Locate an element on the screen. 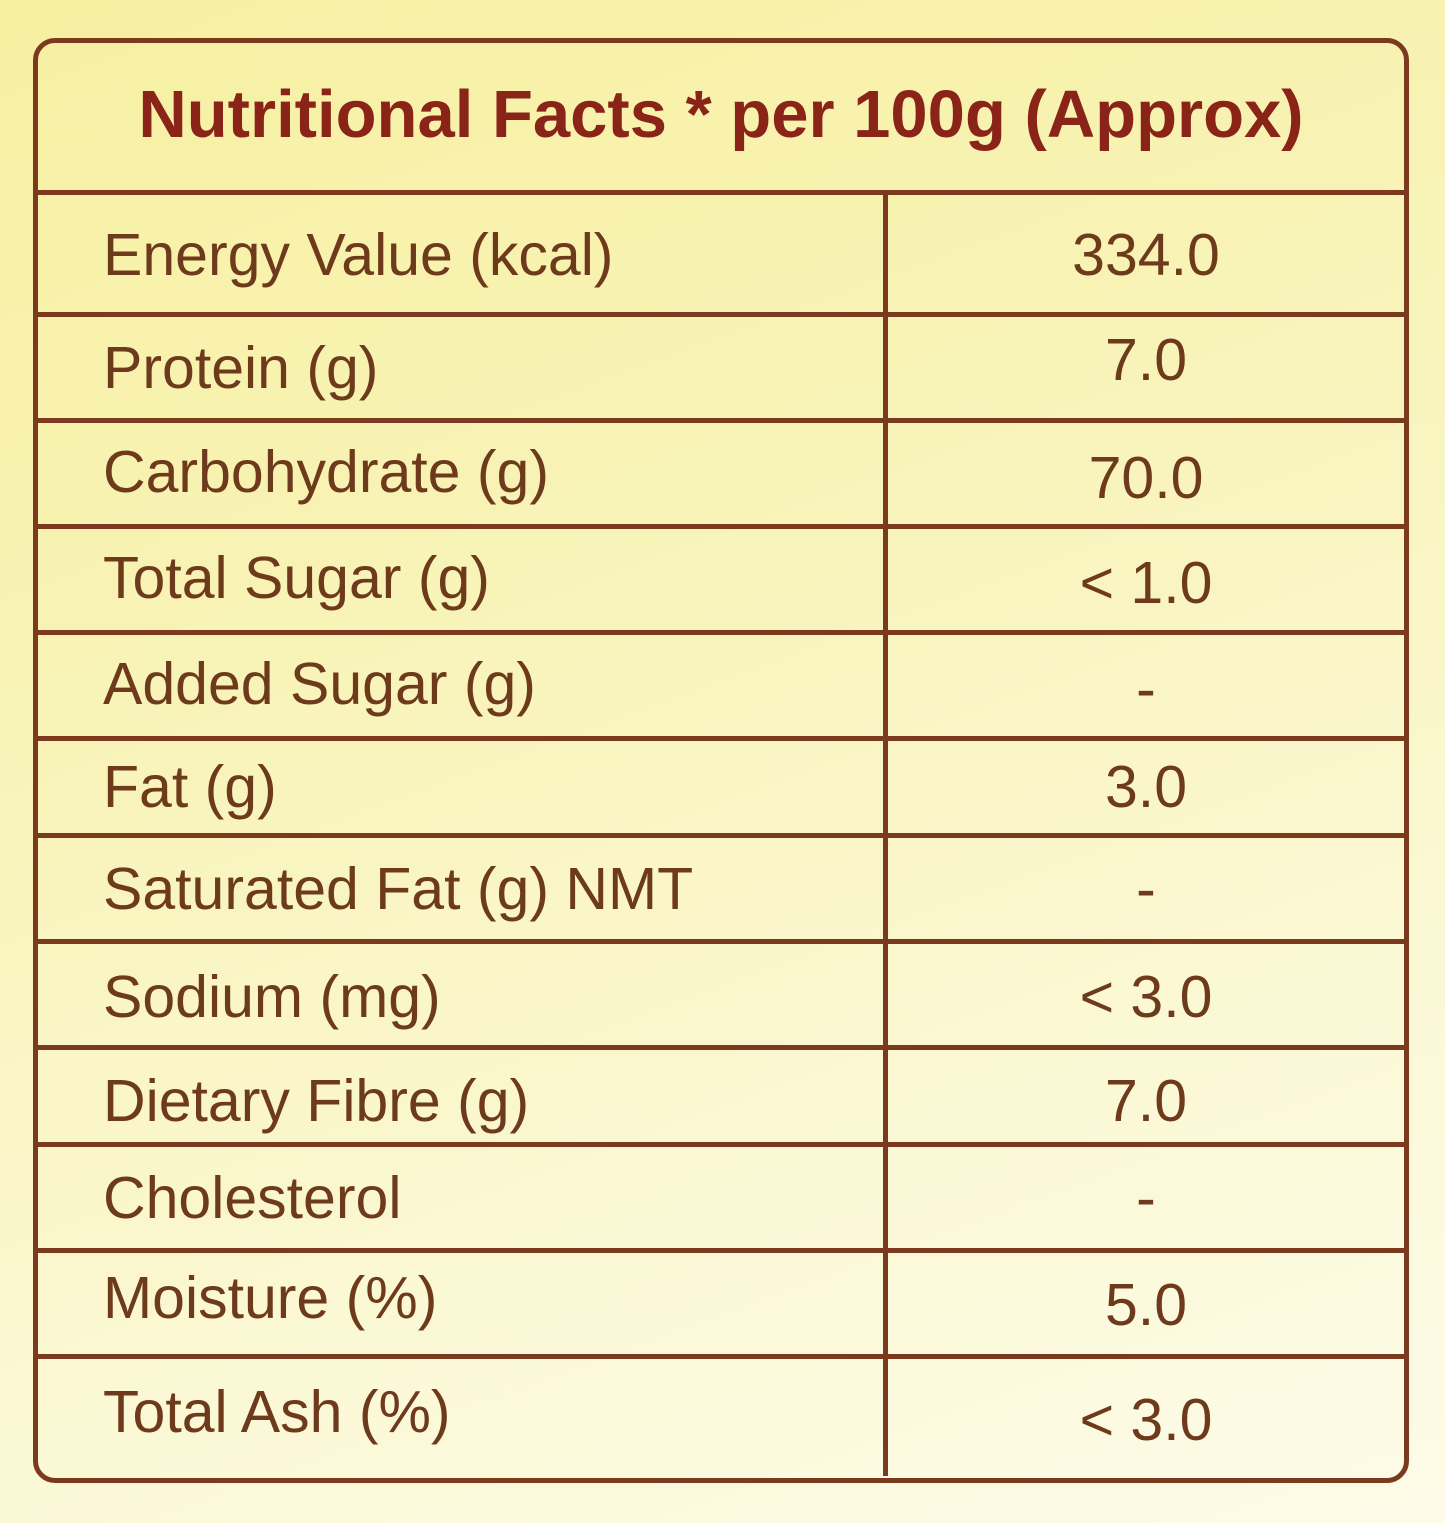 The image size is (1445, 1523). nutrient-label: Added Sugar (g) is located at coordinates (463, 685).